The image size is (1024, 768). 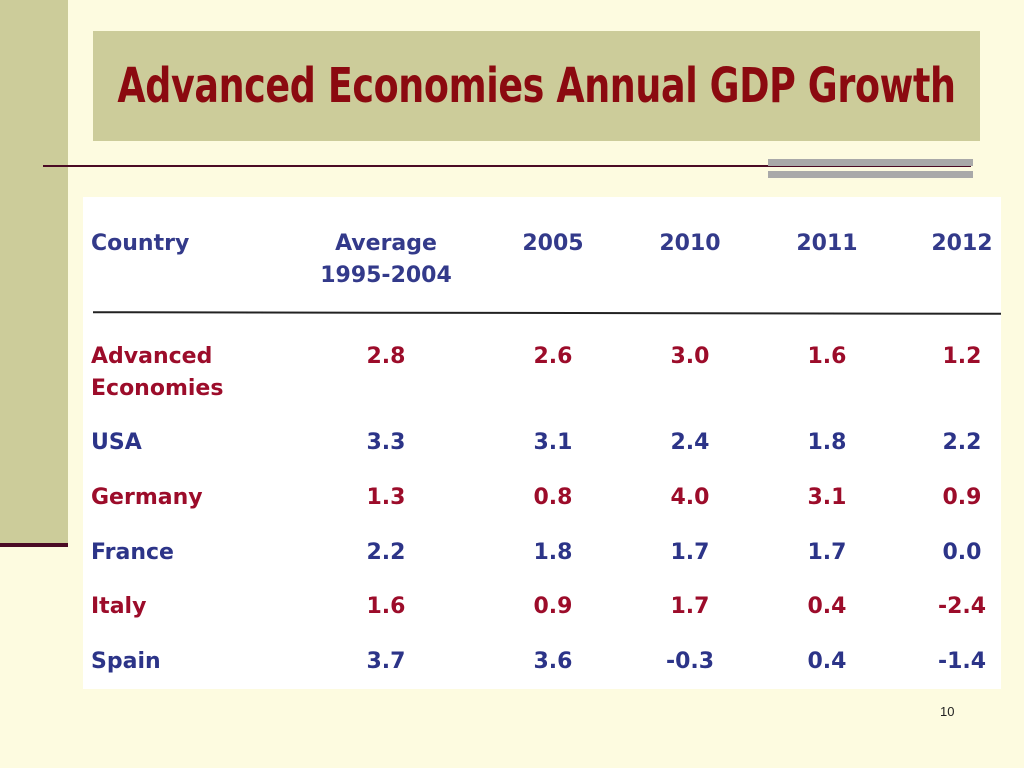 What do you see at coordinates (152, 356) in the screenshot?
I see `country-name-line1: Advanced` at bounding box center [152, 356].